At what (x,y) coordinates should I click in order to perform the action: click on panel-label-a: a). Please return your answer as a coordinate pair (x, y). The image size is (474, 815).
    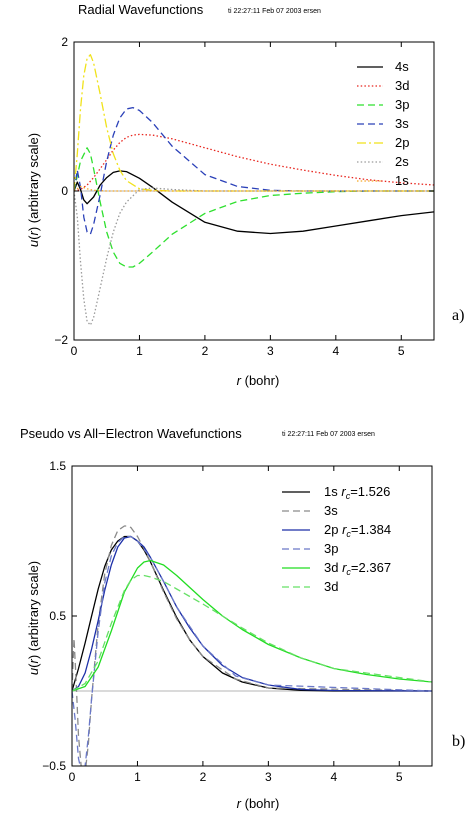
    Looking at the image, I should click on (458, 315).